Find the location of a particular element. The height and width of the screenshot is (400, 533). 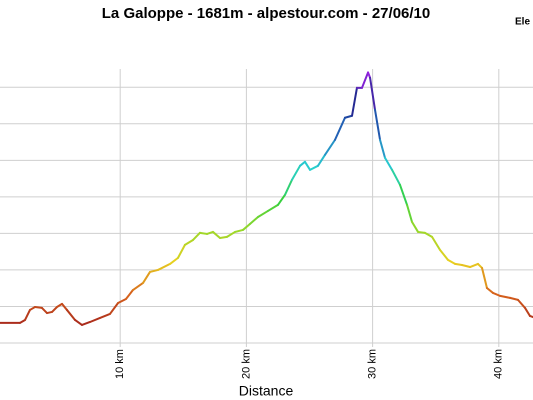

x-axis-label: Distance is located at coordinates (266, 391).